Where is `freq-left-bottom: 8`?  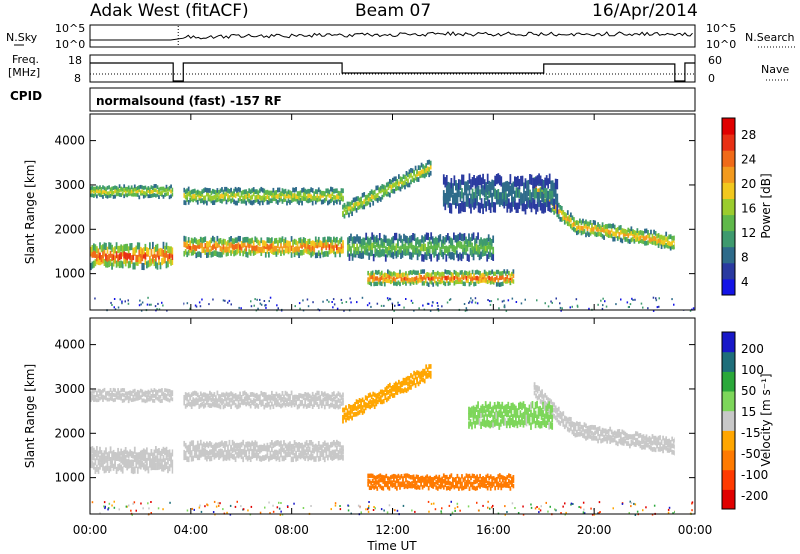
freq-left-bottom: 8 is located at coordinates (77, 78).